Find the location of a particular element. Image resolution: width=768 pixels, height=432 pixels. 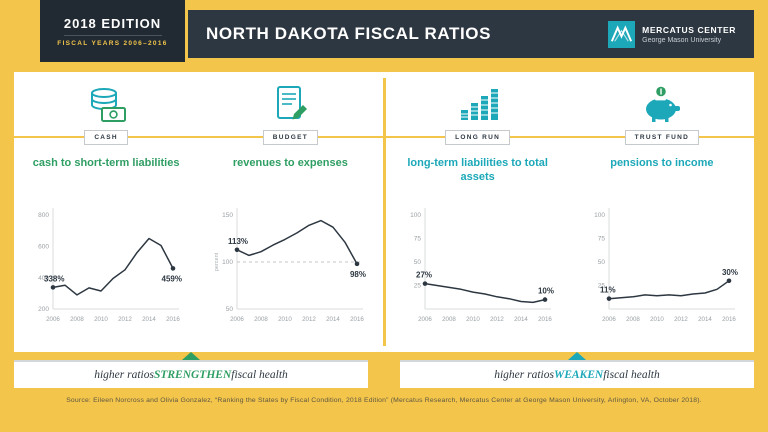

up-triangle-green-icon is located at coordinates (191, 356).